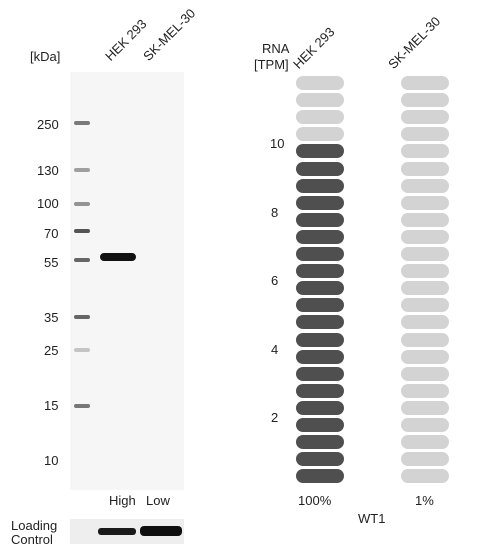 Image resolution: width=500 pixels, height=547 pixels. Describe the element at coordinates (314, 48) in the screenshot. I see `rna-column-label-hek293: HEK 293` at that location.